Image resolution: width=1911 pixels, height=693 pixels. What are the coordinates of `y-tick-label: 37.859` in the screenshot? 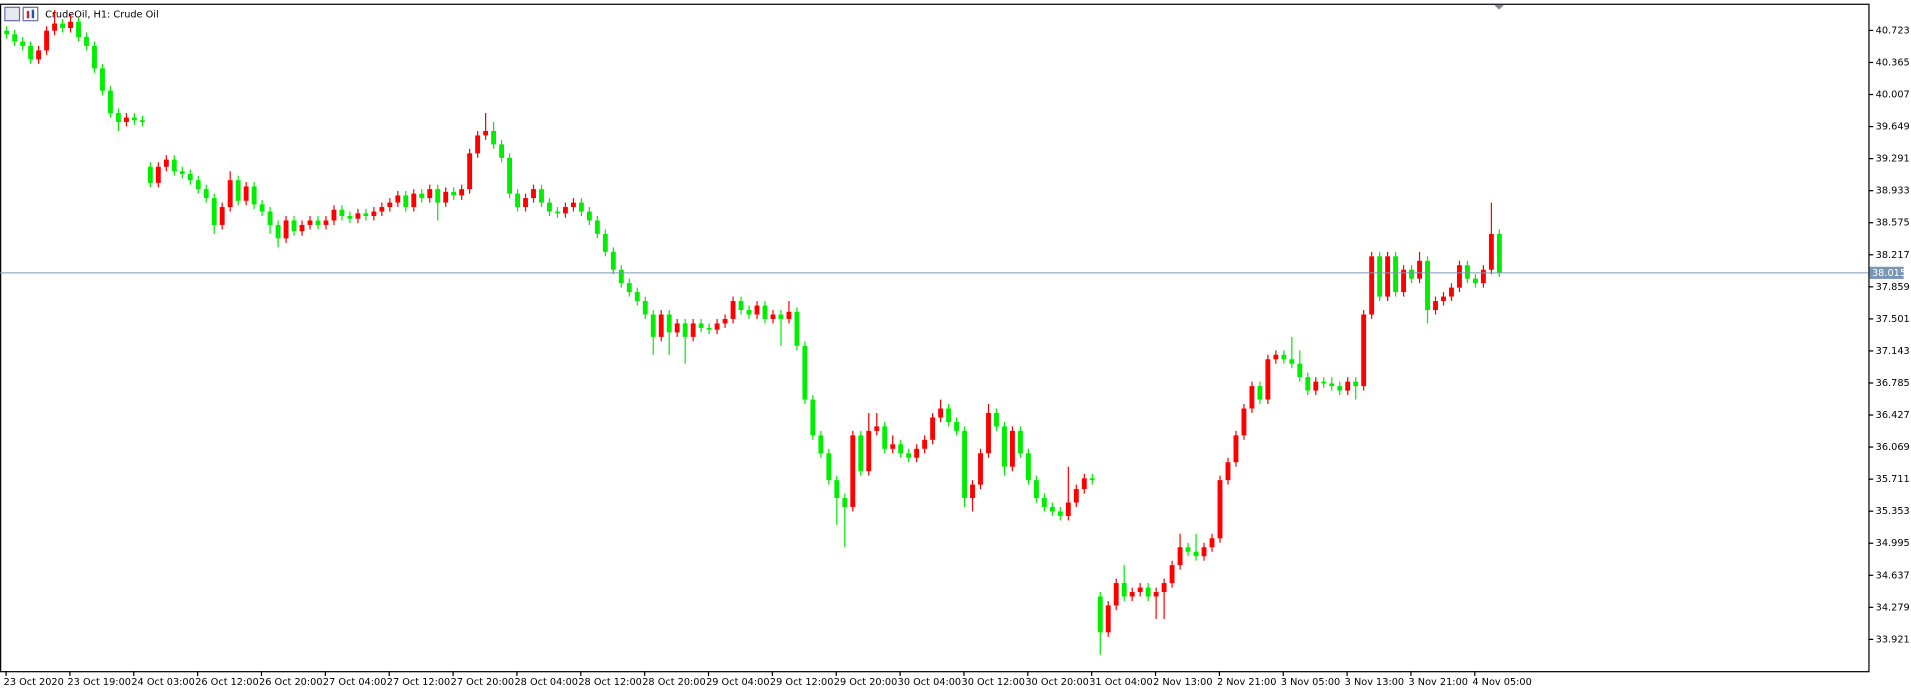 It's located at (1893, 287).